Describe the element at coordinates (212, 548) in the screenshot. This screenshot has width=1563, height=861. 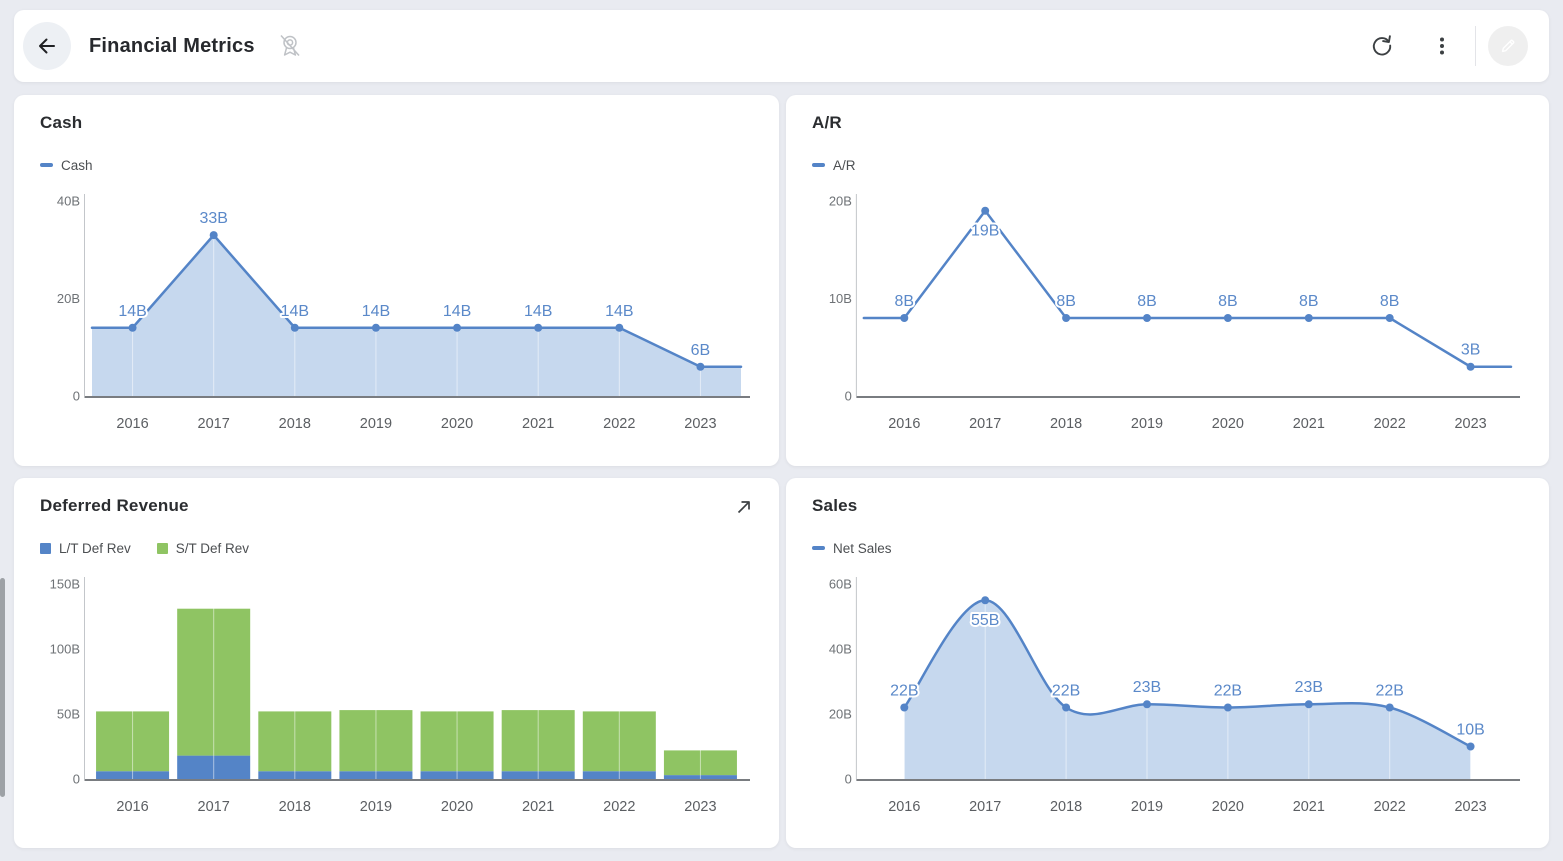
I see `legend-label: S/T Def Rev` at that location.